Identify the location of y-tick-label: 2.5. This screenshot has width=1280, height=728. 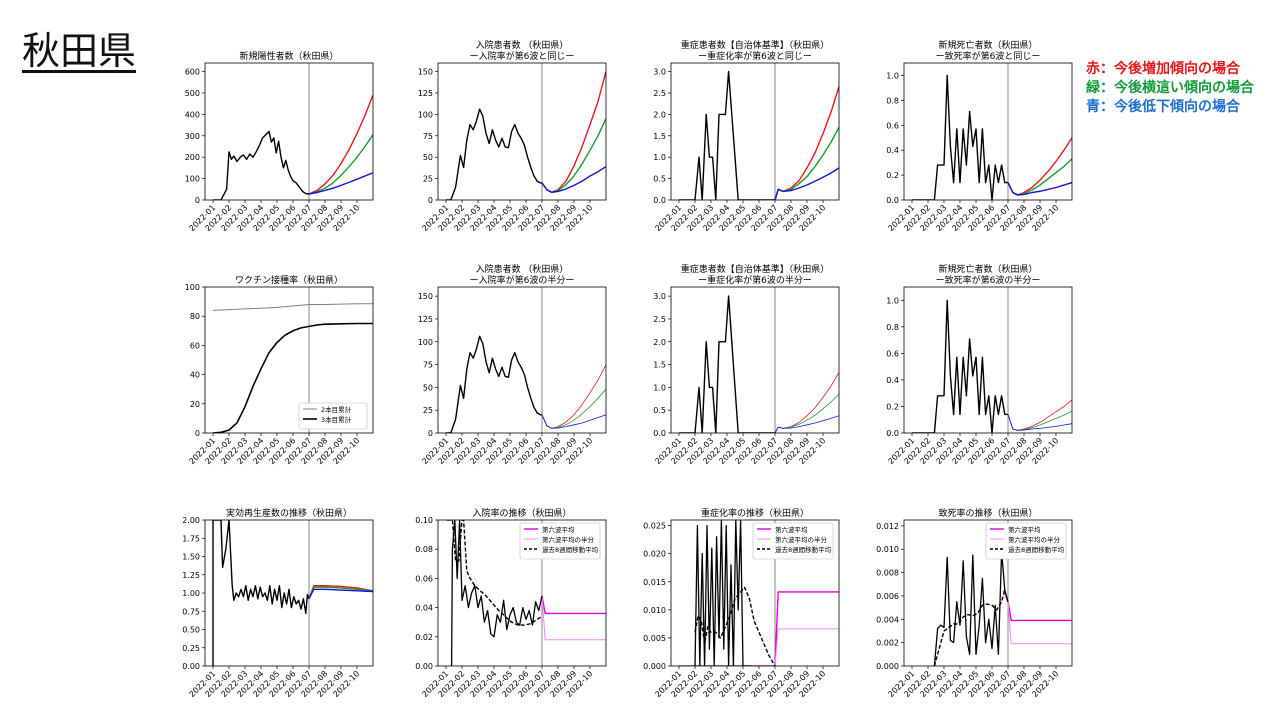
(659, 93).